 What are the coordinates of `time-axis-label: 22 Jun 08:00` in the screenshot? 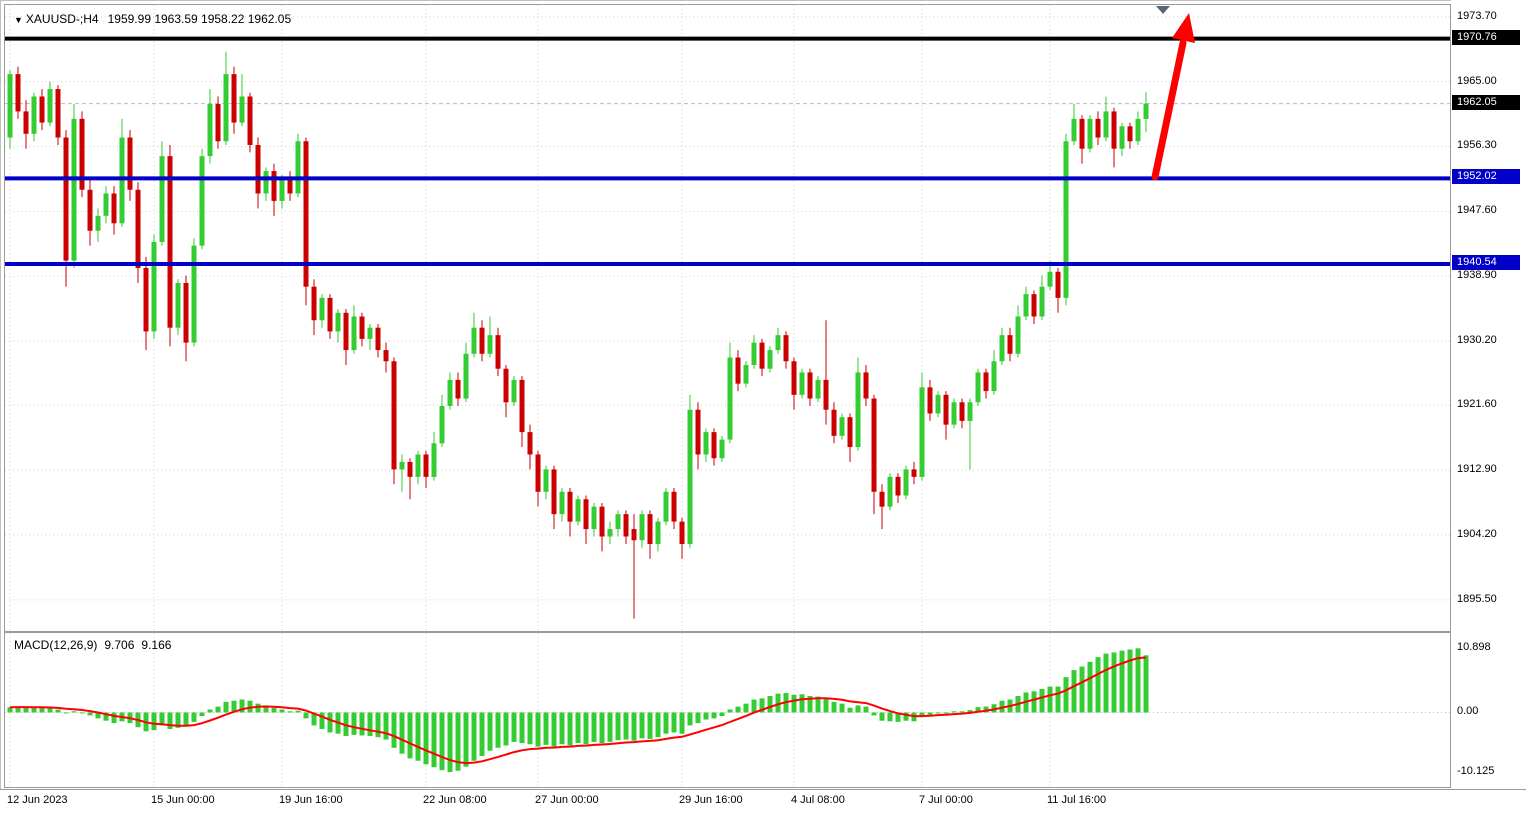 It's located at (455, 800).